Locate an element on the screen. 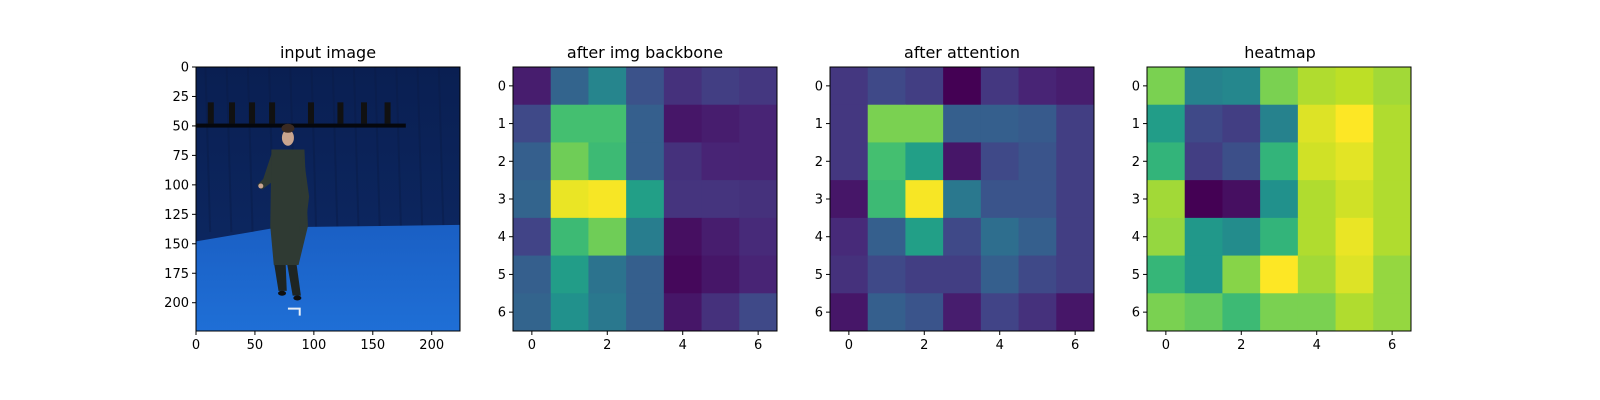 This screenshot has height=400, width=1600. tick-label: 150 is located at coordinates (372, 345).